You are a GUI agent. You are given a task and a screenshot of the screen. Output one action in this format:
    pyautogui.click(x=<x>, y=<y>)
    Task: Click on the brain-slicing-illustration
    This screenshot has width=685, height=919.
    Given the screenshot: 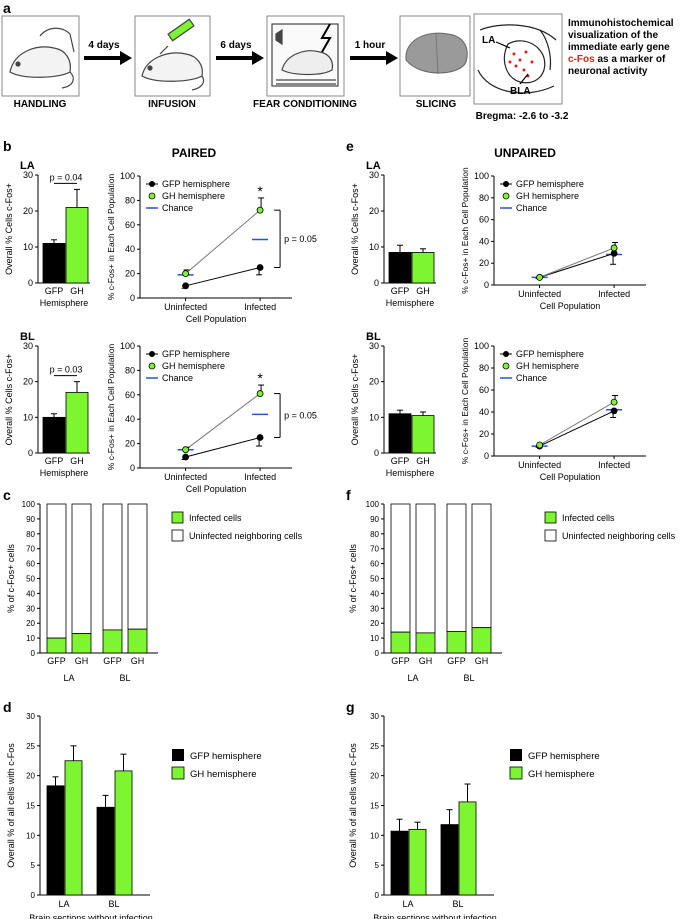 What is the action you would take?
    pyautogui.click(x=436, y=53)
    